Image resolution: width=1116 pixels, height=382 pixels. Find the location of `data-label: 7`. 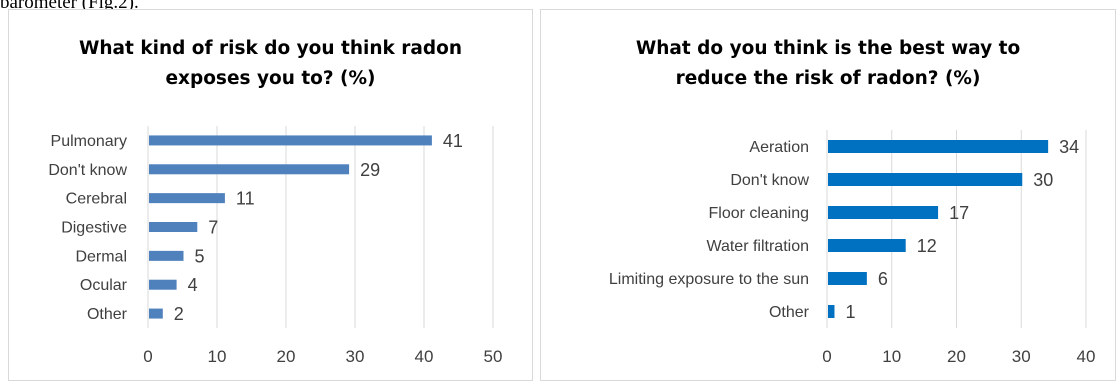

data-label: 7 is located at coordinates (213, 228).